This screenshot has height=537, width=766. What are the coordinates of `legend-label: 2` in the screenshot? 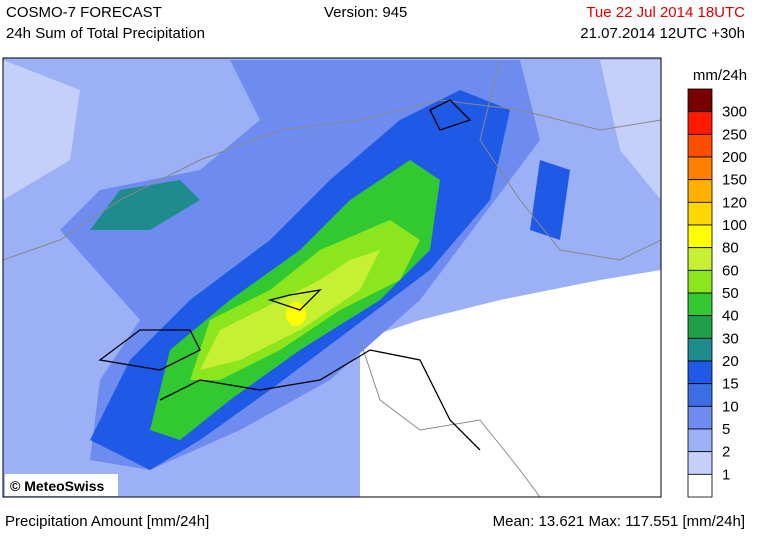 It's located at (726, 452).